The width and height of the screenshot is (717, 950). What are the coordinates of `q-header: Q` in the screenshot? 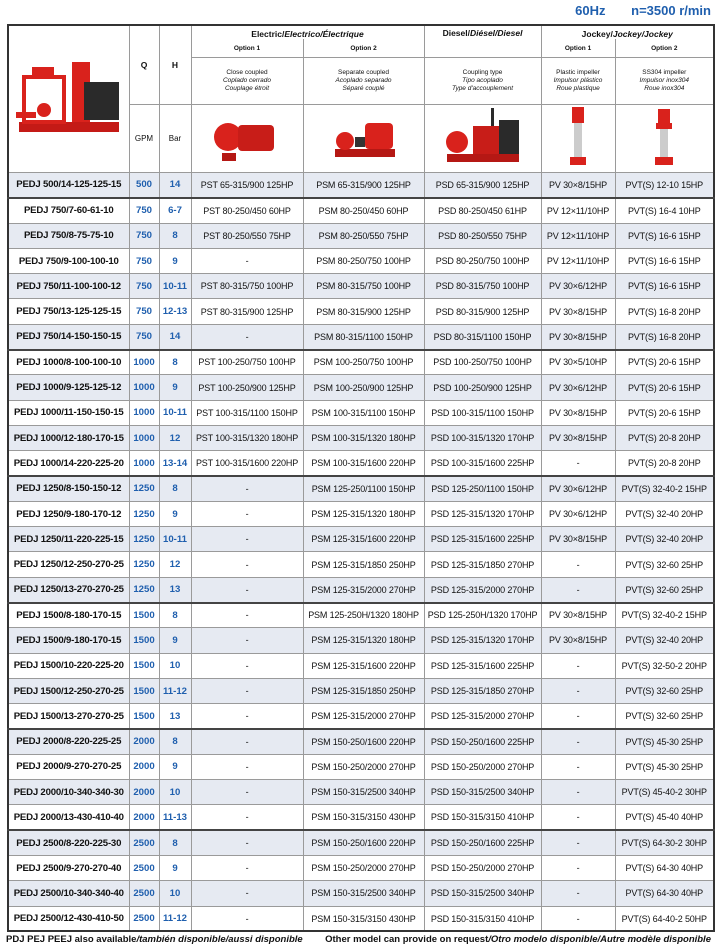 It's located at (144, 64).